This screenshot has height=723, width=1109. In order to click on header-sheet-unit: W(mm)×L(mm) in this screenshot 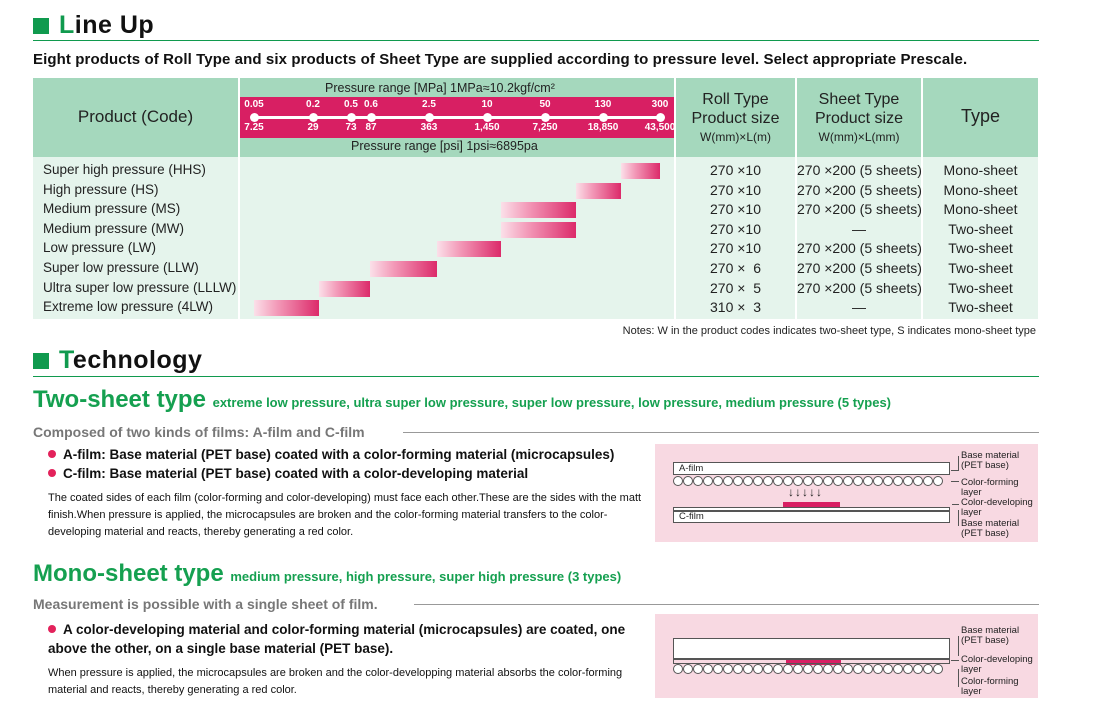, I will do `click(859, 137)`.